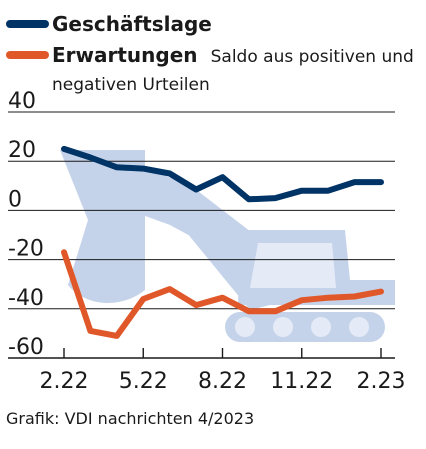 The image size is (426, 449). What do you see at coordinates (312, 57) in the screenshot?
I see `legend-note-line-1: Saldo aus positiven und` at bounding box center [312, 57].